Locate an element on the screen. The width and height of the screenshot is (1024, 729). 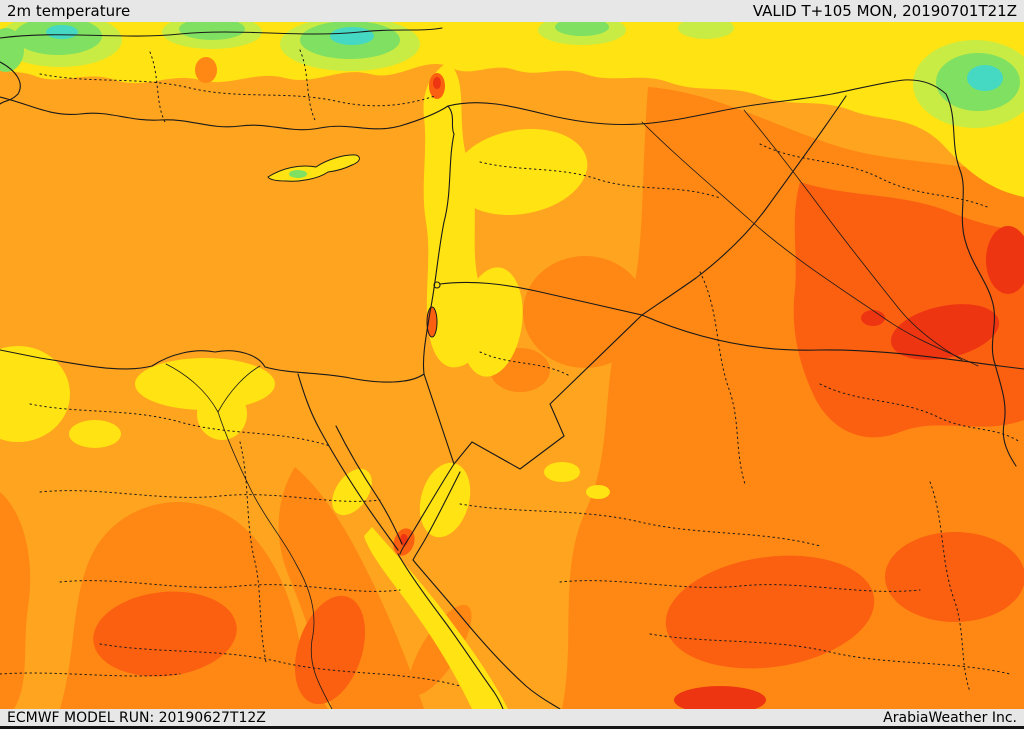
map-title: 2m temperature is located at coordinates (69, 11).